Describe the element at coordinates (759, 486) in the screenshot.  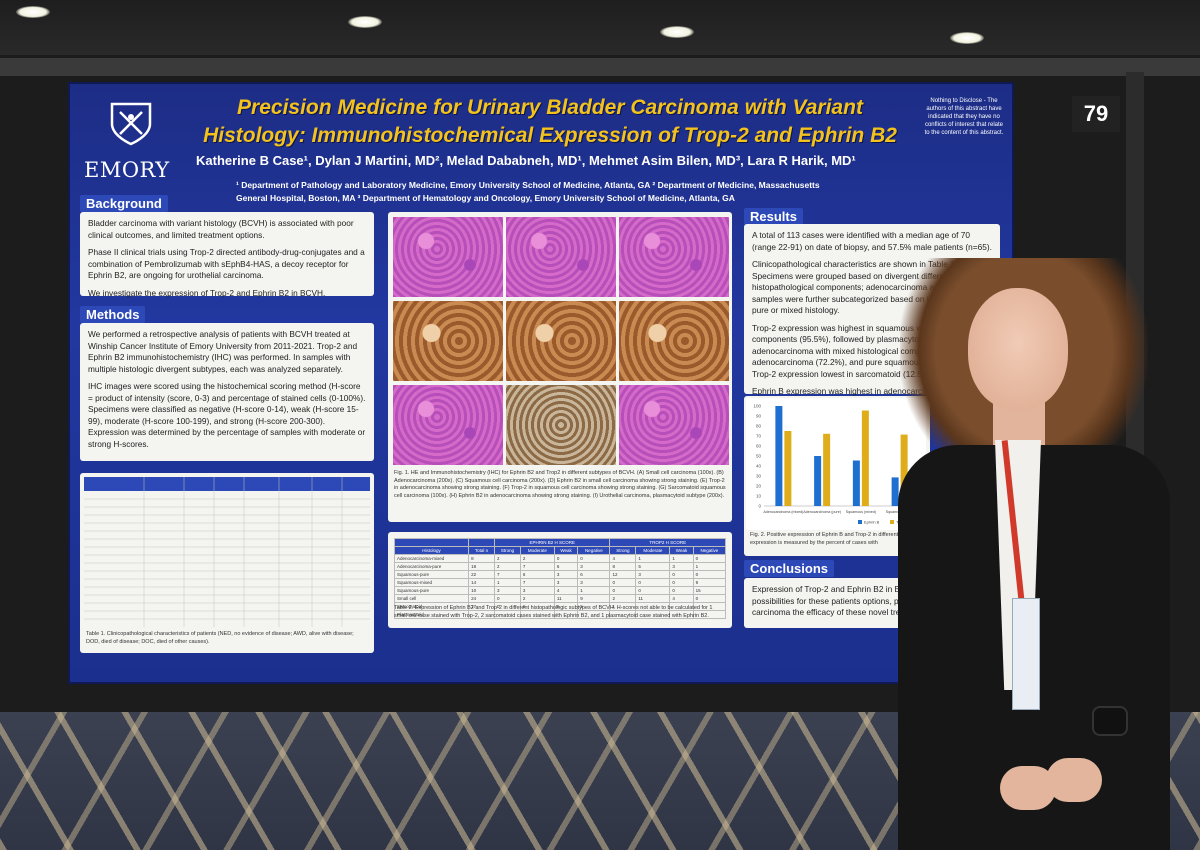
I see `y-tick-label: 20` at that location.